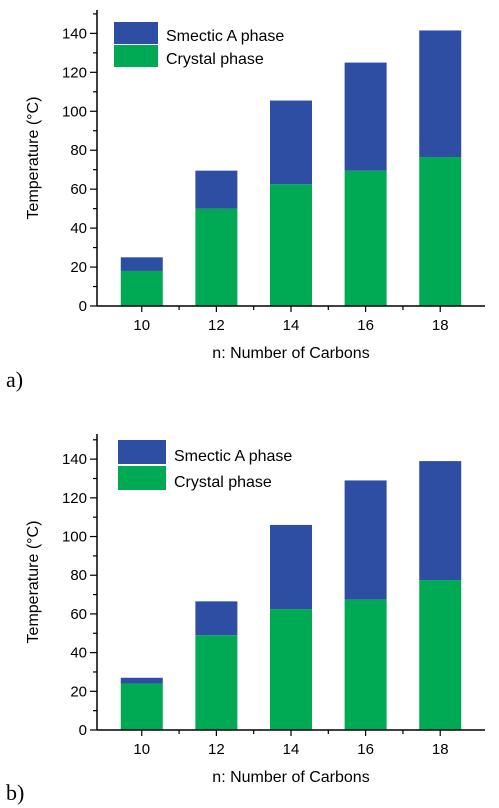 This screenshot has width=499, height=808. Describe the element at coordinates (15, 792) in the screenshot. I see `panel-label-b: b)` at that location.